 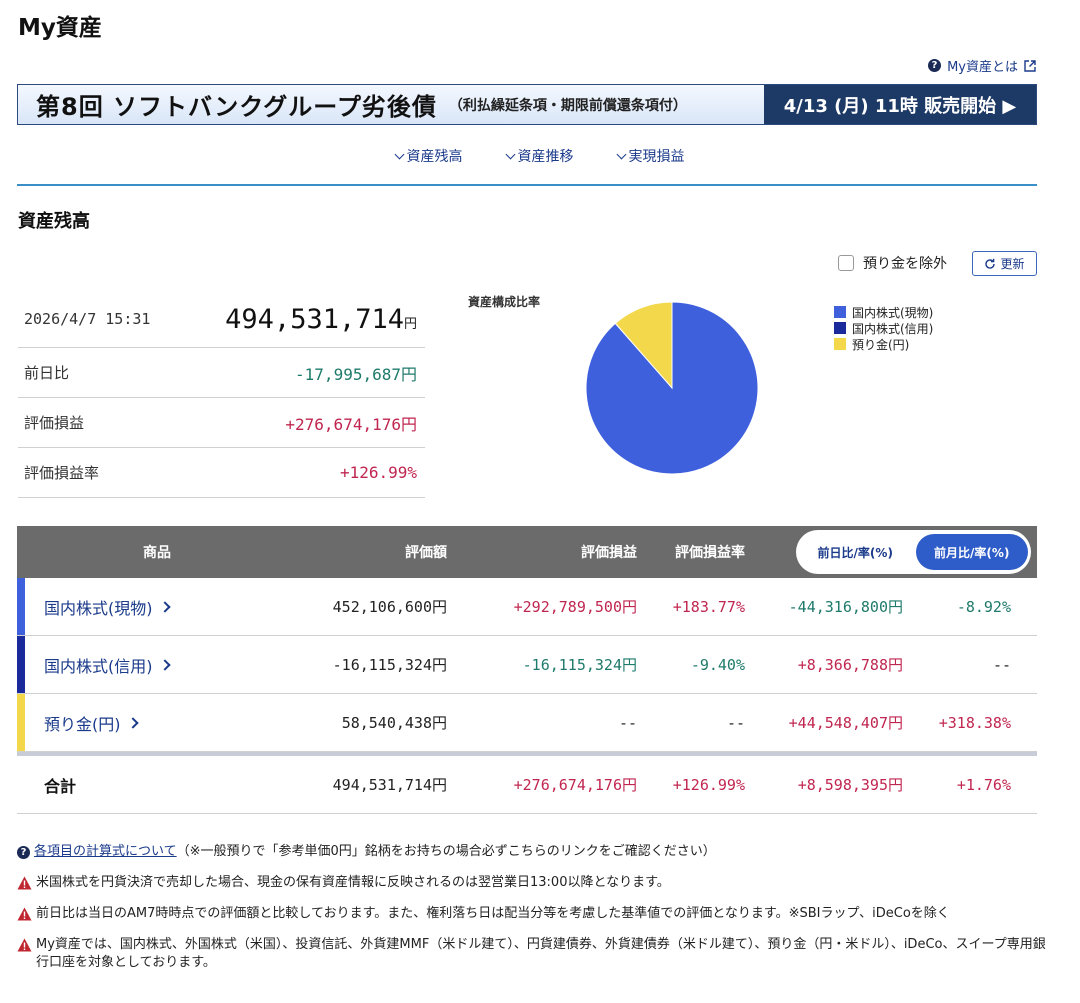 I want to click on total-valuation: 494,531,714円, so click(x=389, y=785).